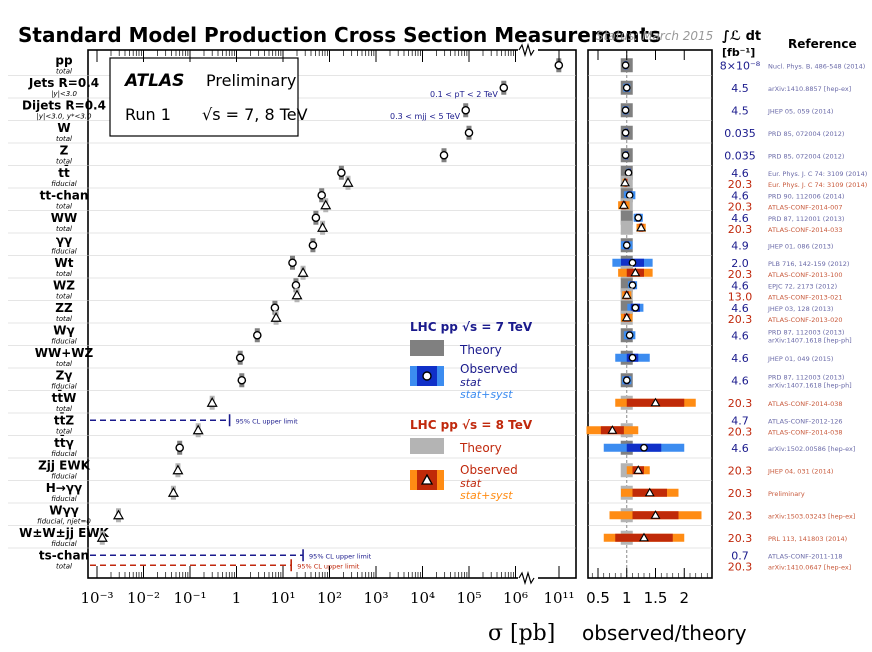  Describe the element at coordinates (64, 105) in the screenshot. I see `process-label: Dijets R=0.4` at that location.